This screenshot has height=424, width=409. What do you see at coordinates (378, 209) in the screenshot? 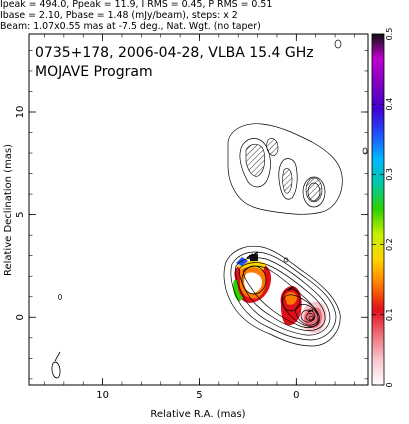
I see `colorbar` at bounding box center [378, 209].